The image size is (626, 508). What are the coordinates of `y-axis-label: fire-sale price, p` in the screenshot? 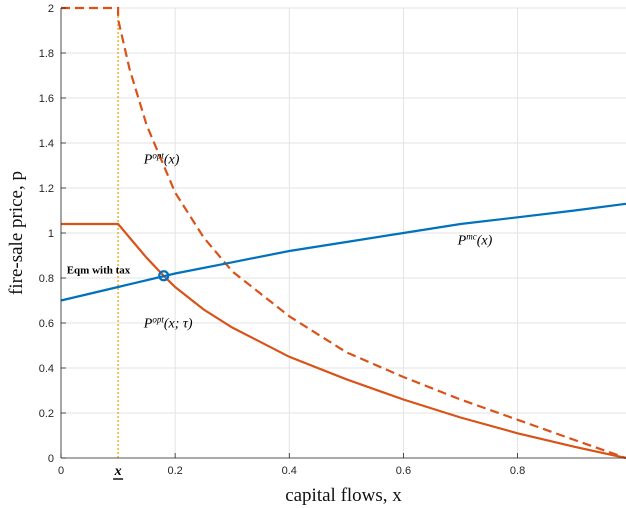 It's located at (16, 233).